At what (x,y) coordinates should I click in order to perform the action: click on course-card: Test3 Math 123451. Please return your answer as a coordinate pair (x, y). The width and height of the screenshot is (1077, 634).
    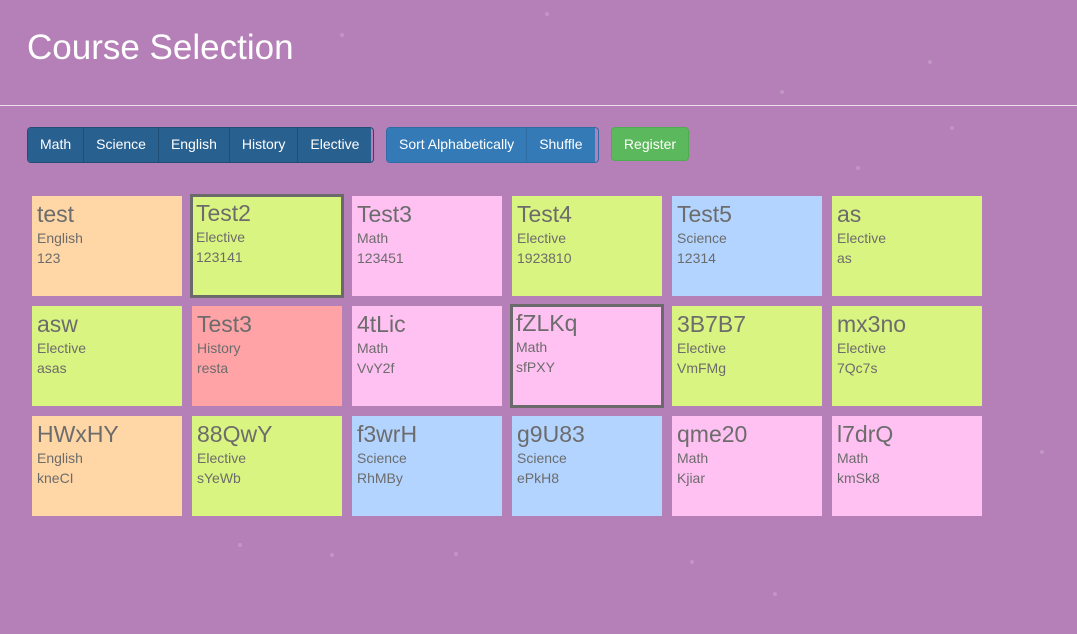
    Looking at the image, I should click on (427, 246).